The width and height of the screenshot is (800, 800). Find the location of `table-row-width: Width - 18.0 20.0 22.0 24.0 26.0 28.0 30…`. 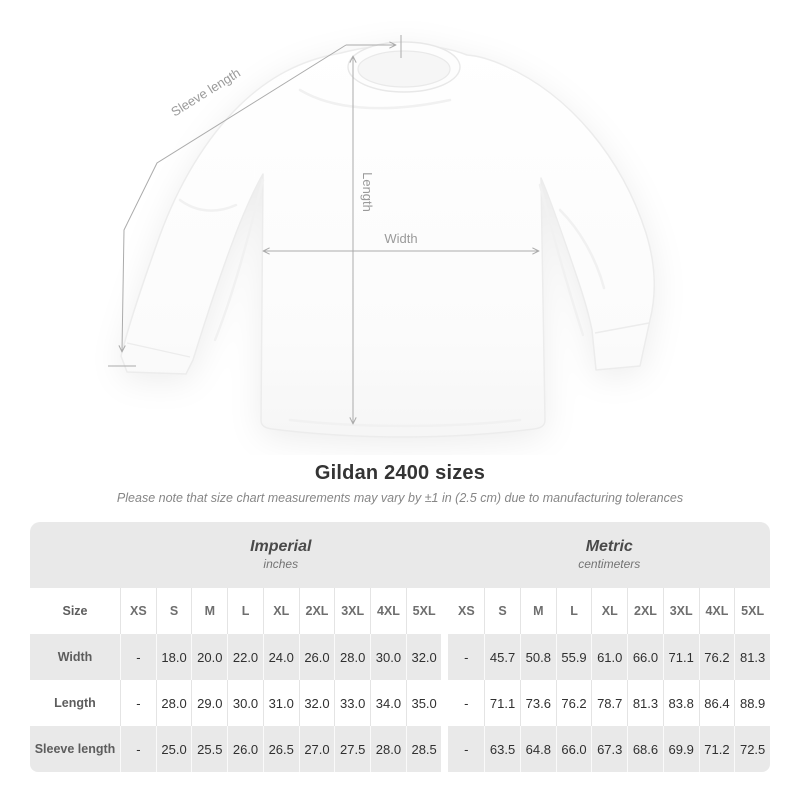

table-row-width: Width - 18.0 20.0 22.0 24.0 26.0 28.0 30… is located at coordinates (400, 657).